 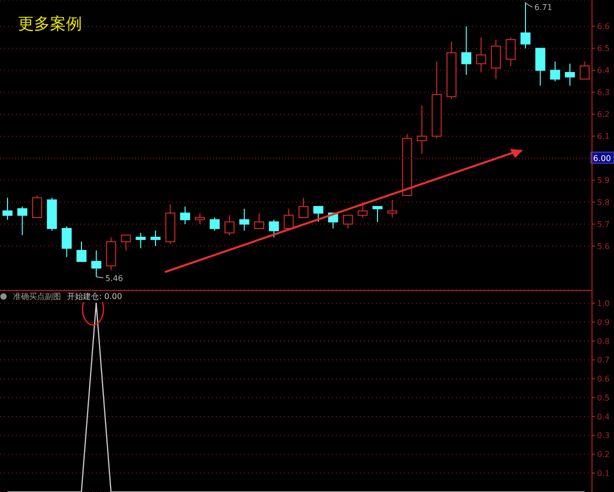 What do you see at coordinates (603, 360) in the screenshot?
I see `y-tick-label: 0.7` at bounding box center [603, 360].